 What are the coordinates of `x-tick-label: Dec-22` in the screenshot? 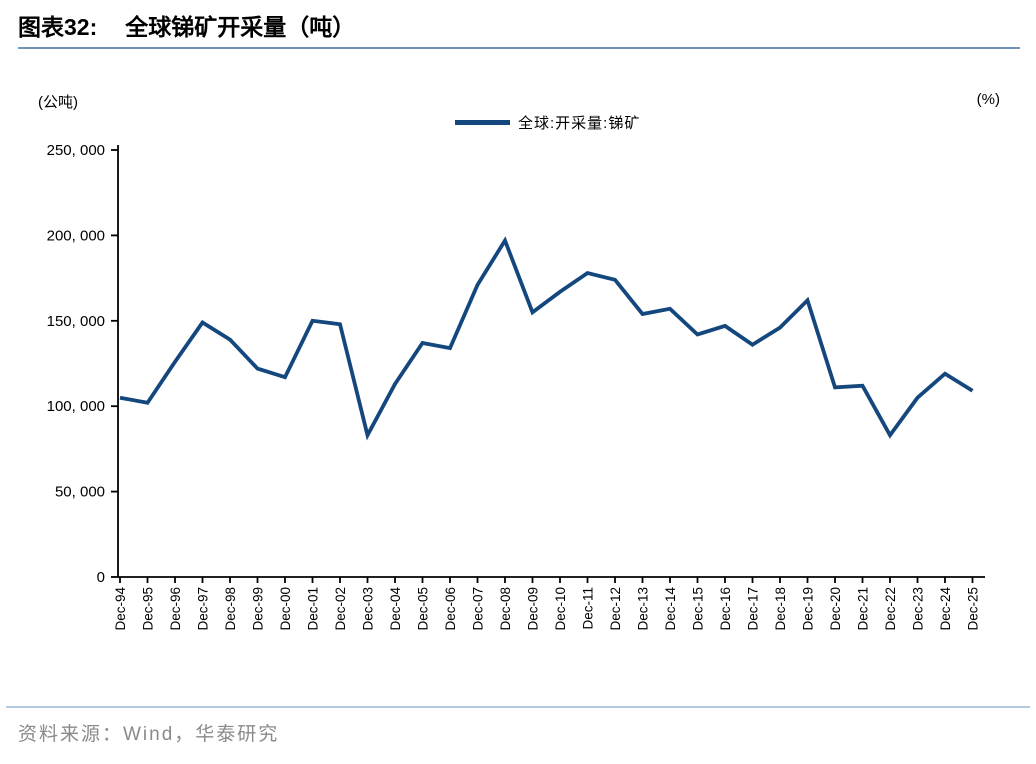 It's located at (890, 609).